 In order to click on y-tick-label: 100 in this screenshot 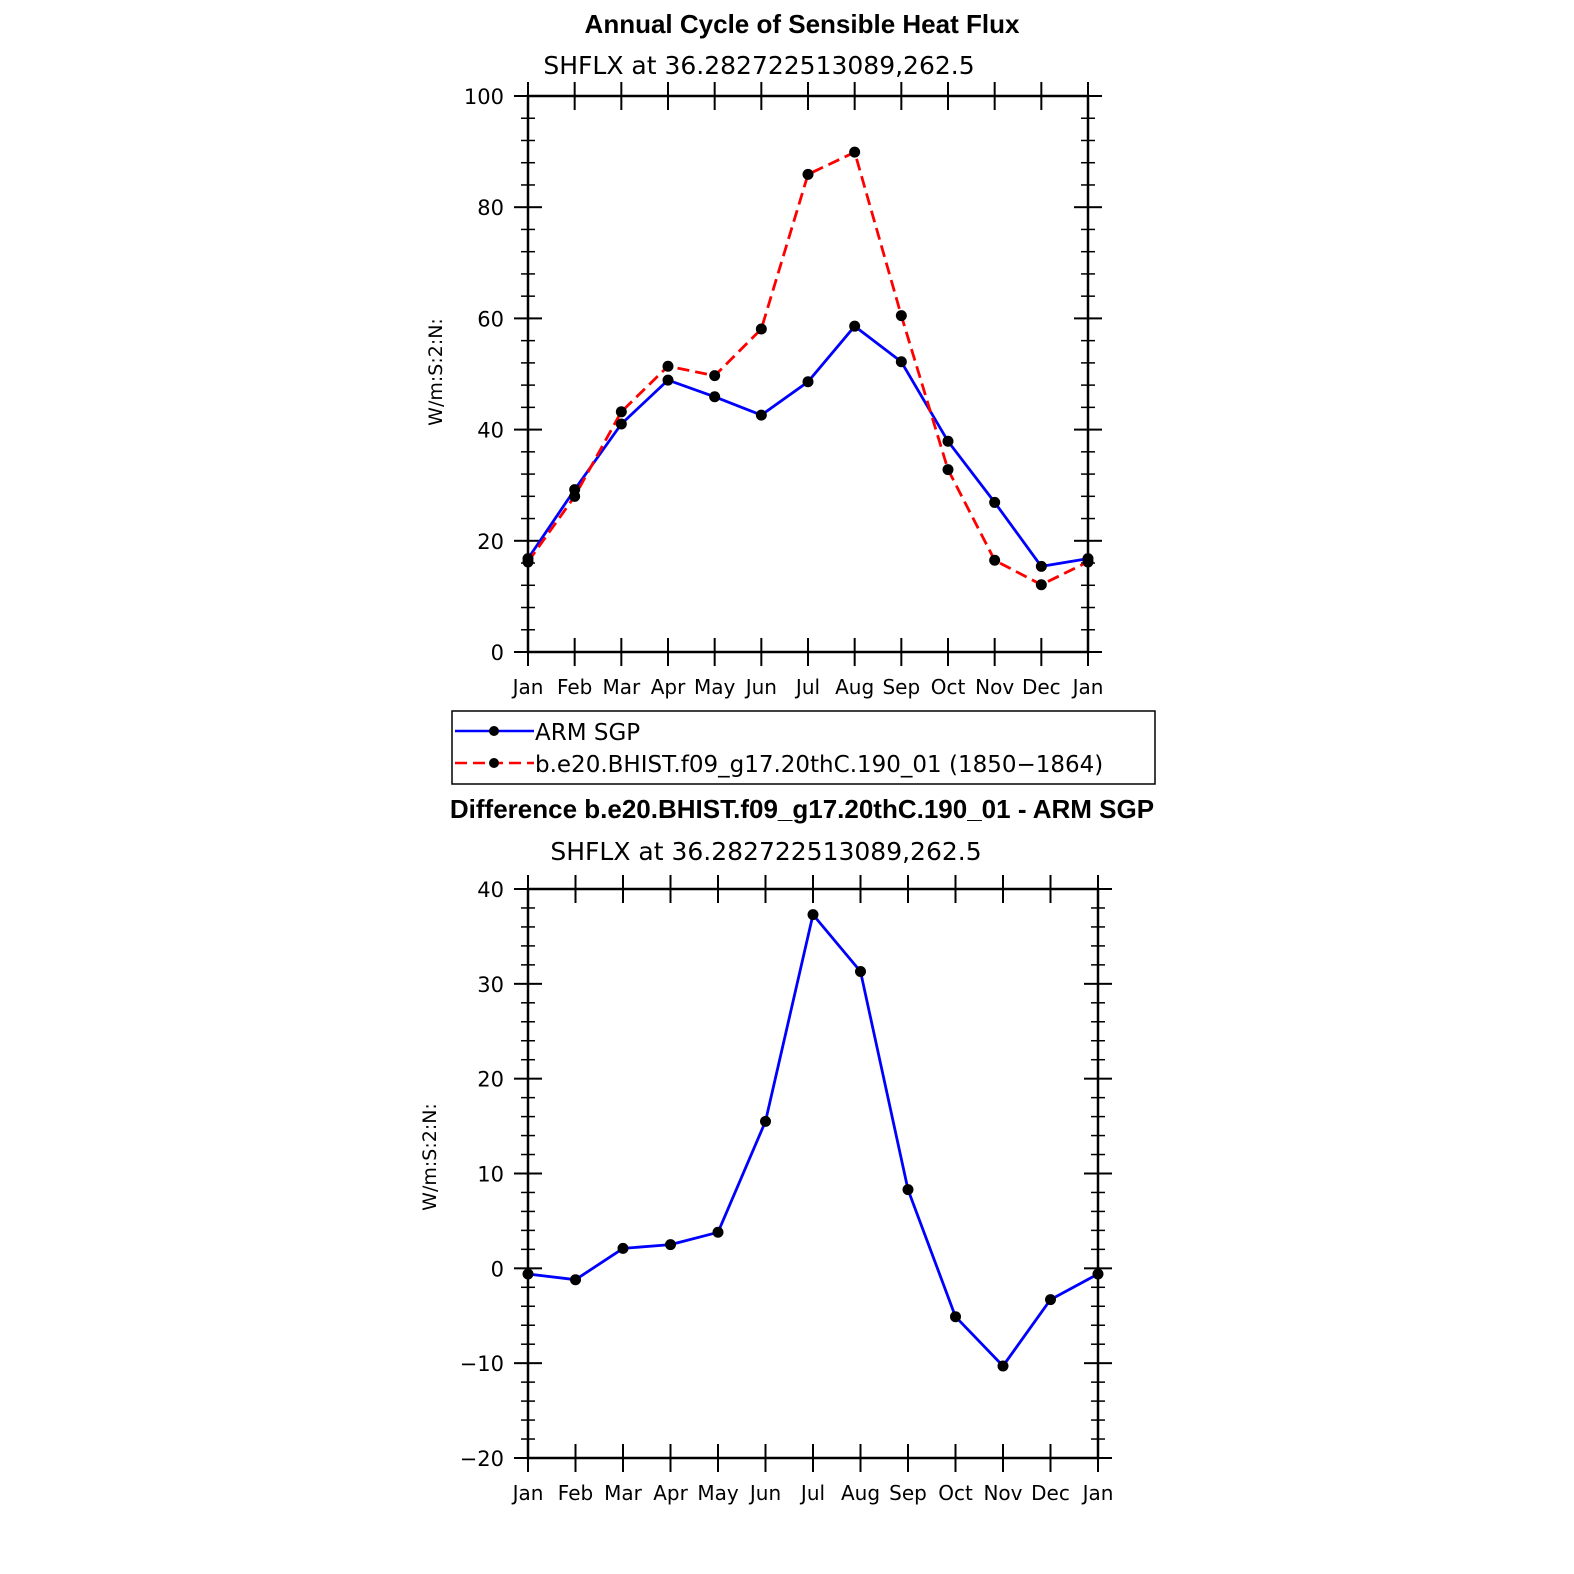, I will do `click(484, 97)`.